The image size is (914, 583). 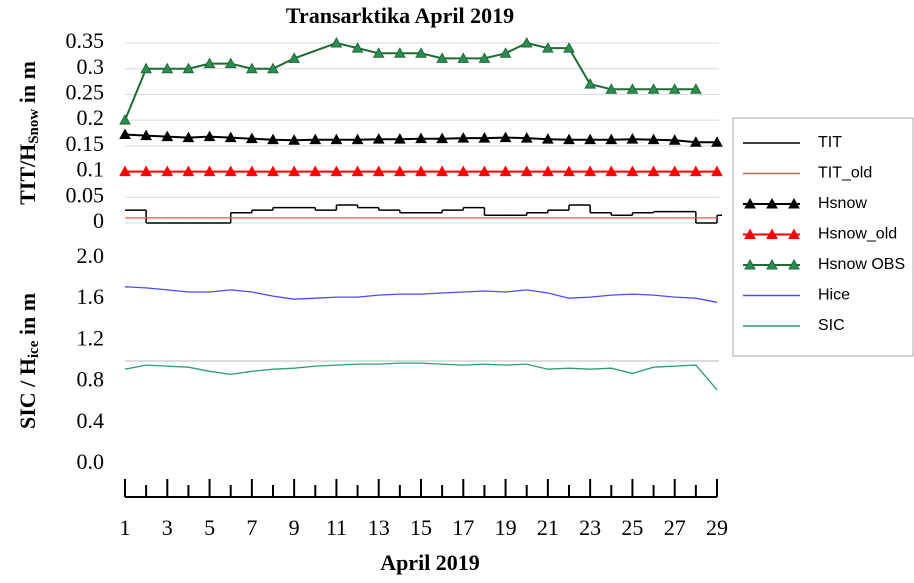 What do you see at coordinates (842, 203) in the screenshot?
I see `legend-label: Hsnow` at bounding box center [842, 203].